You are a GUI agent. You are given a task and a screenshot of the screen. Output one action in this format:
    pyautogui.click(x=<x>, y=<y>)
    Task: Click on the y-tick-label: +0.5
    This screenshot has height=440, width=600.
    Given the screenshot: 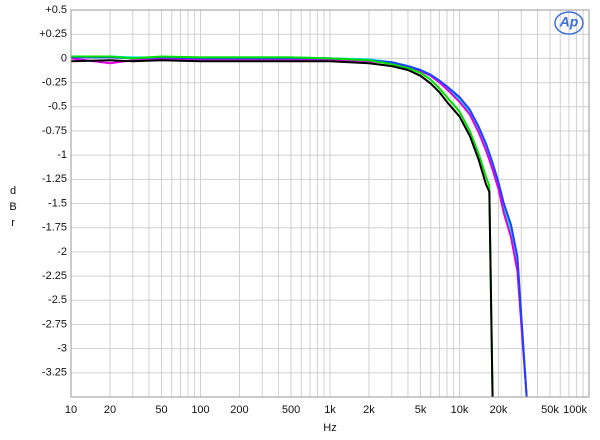 What is the action you would take?
    pyautogui.click(x=56, y=10)
    